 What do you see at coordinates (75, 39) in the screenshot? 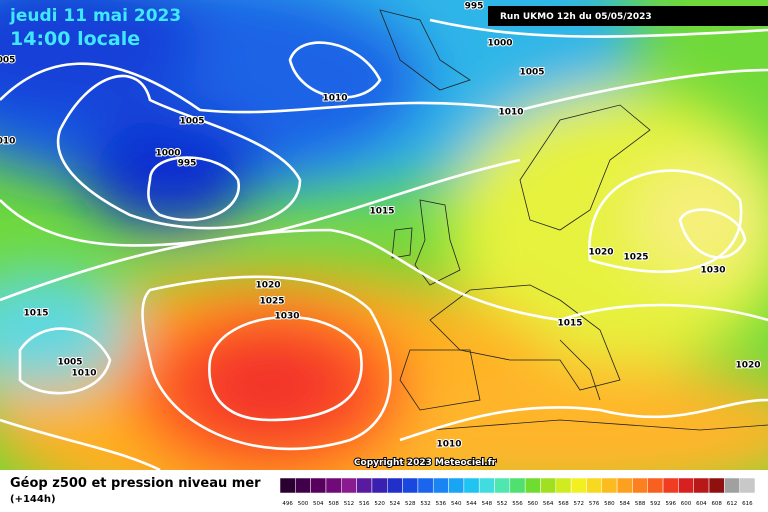
I see `time: 14:00 locale` at bounding box center [75, 39].